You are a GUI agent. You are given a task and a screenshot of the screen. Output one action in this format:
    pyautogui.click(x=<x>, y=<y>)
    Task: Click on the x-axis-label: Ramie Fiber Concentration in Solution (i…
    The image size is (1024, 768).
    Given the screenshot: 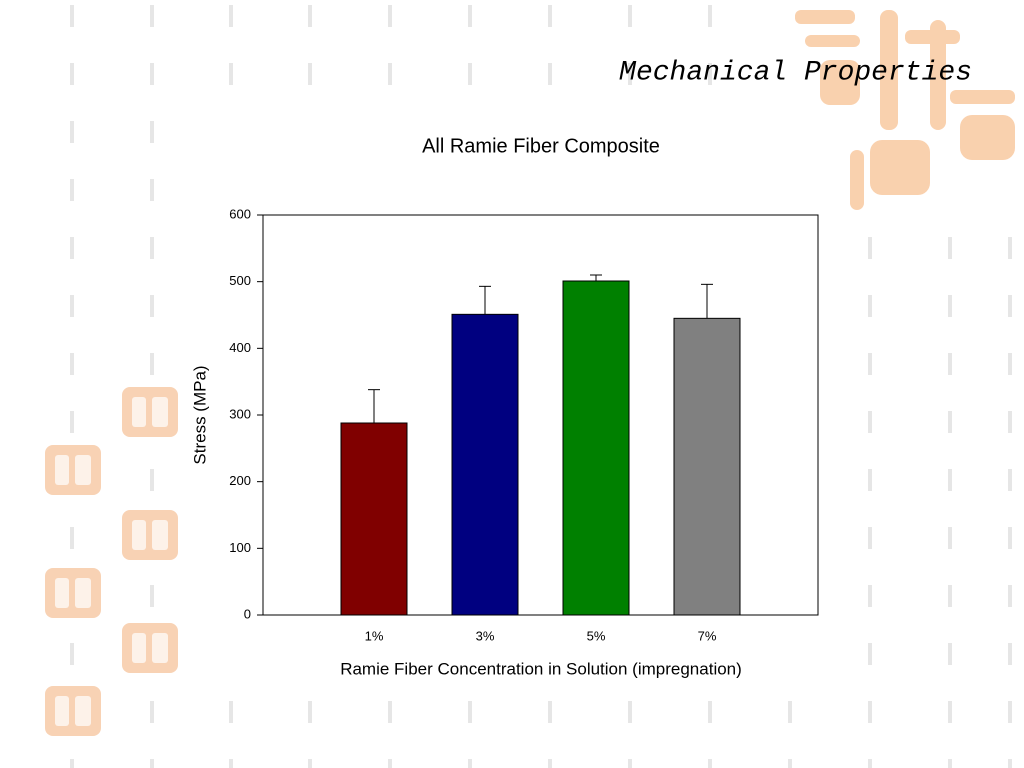 What is the action you would take?
    pyautogui.click(x=541, y=668)
    